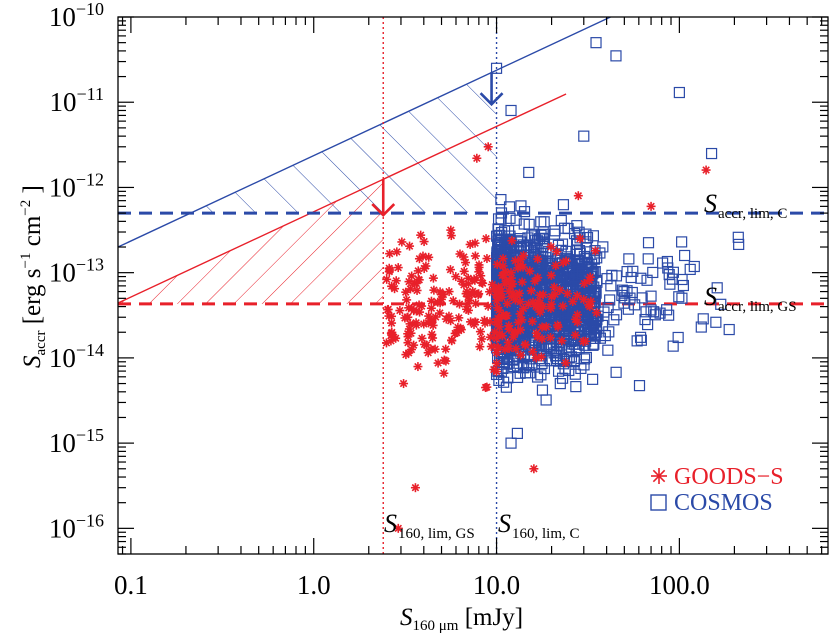 The image size is (830, 635). I want to click on y-tick-label: 10−16, so click(76, 526).